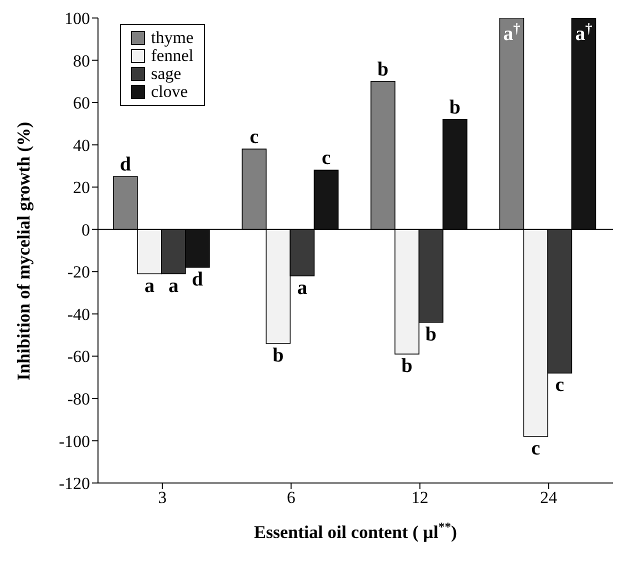  I want to click on y-tick-label: -120, so click(74, 484).